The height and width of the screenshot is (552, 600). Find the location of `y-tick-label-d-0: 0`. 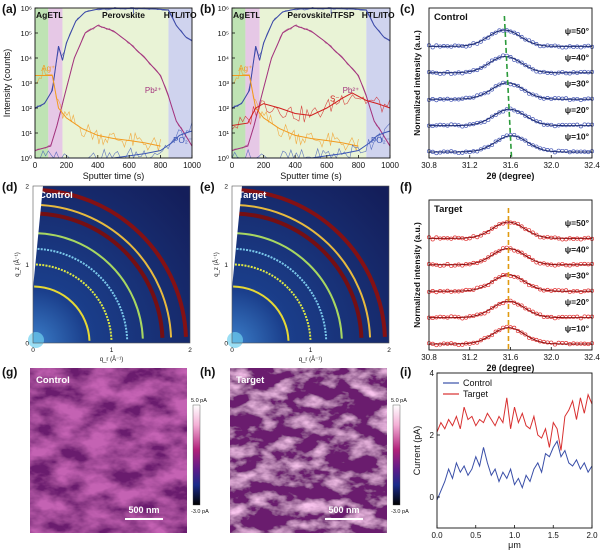

y-tick-label-d-0: 0 is located at coordinates (27, 344).